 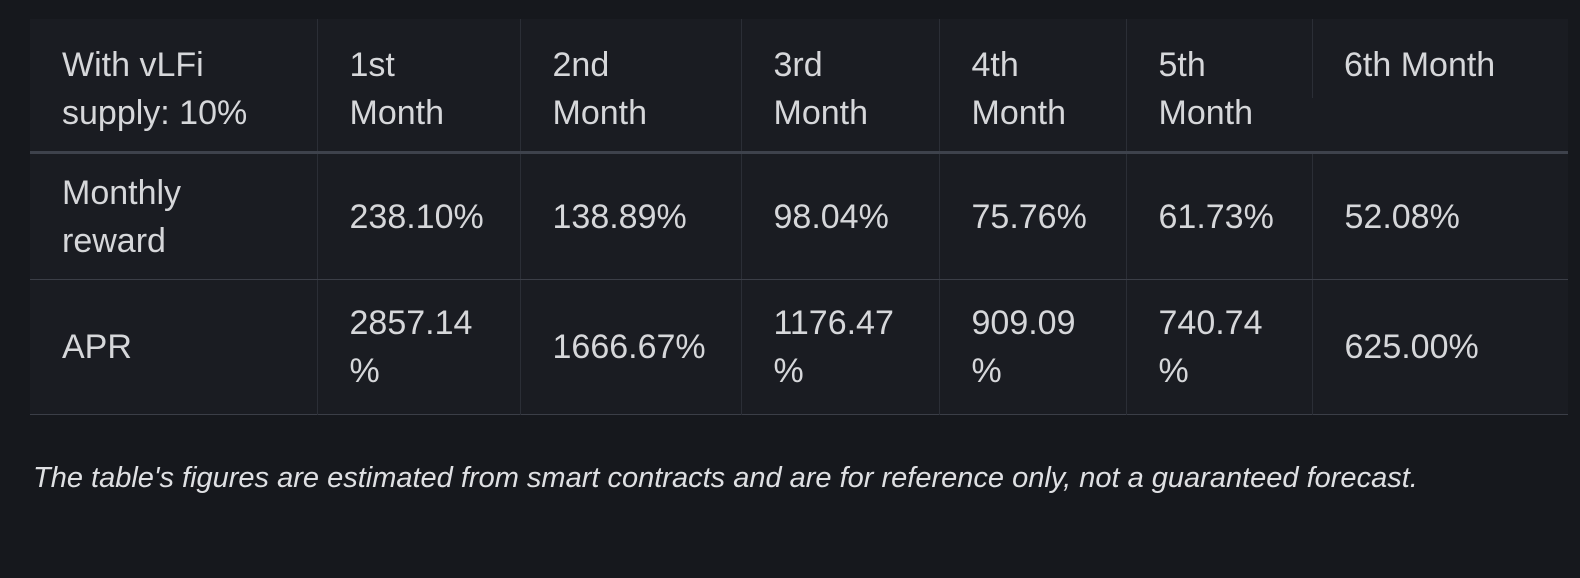 What do you see at coordinates (418, 216) in the screenshot?
I see `monthly-reward-month-1: 238.10%` at bounding box center [418, 216].